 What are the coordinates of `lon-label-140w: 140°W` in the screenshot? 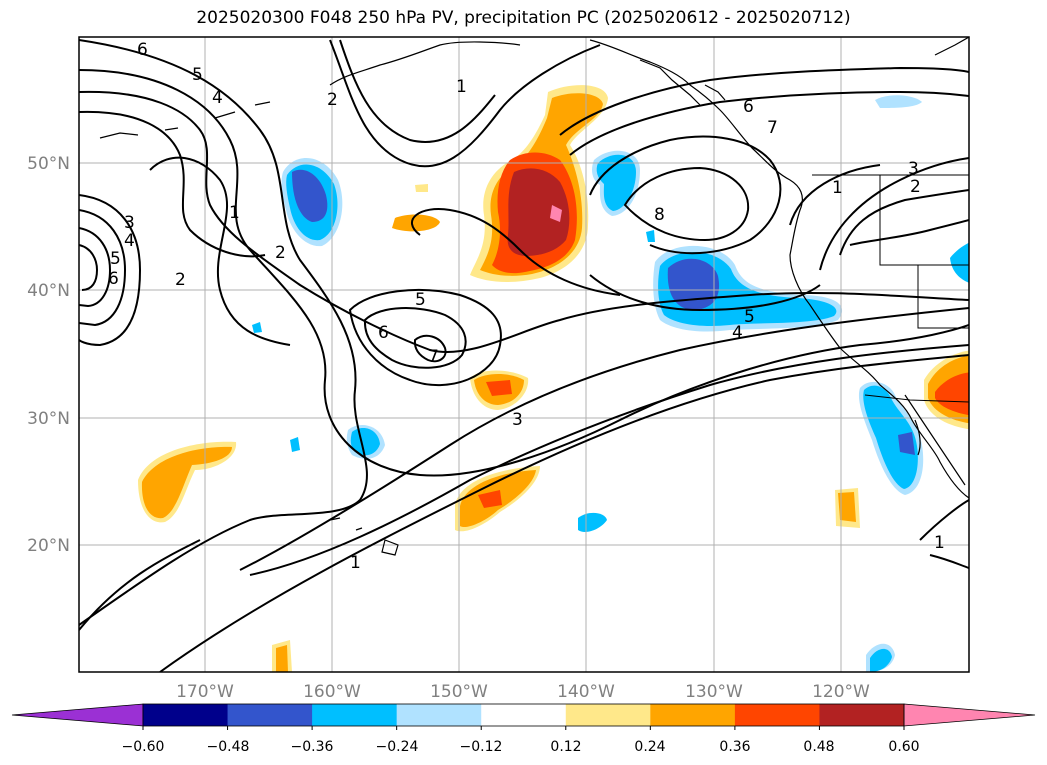 It's located at (586, 692).